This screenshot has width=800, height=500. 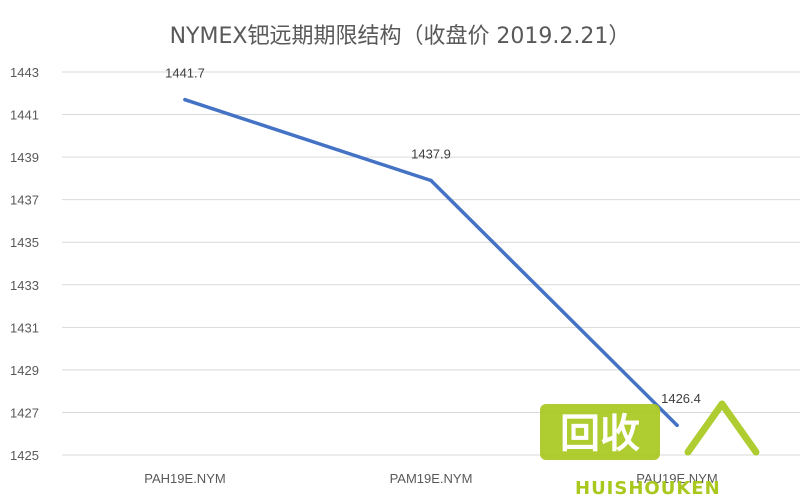 I want to click on watermark-logo-mark, so click(x=722, y=428).